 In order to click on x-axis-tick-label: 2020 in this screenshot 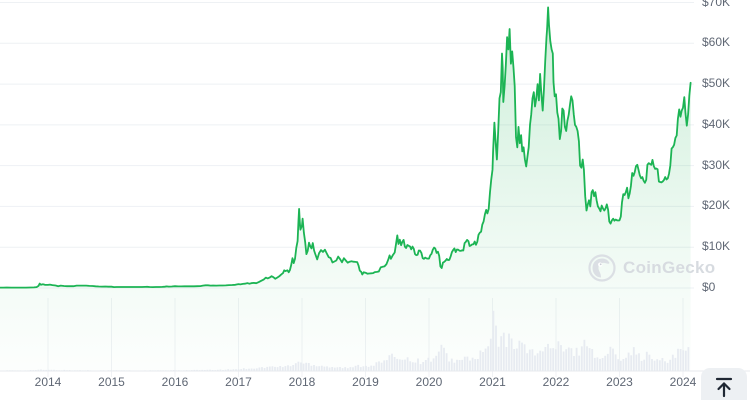, I will do `click(429, 382)`.